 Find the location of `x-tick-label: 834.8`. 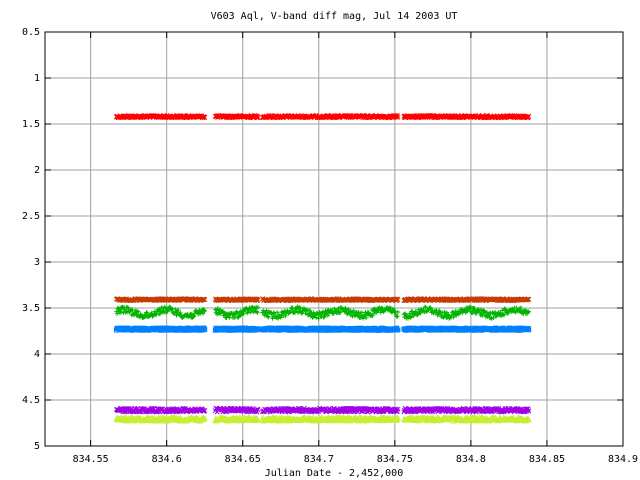

x-tick-label: 834.8 is located at coordinates (471, 459).